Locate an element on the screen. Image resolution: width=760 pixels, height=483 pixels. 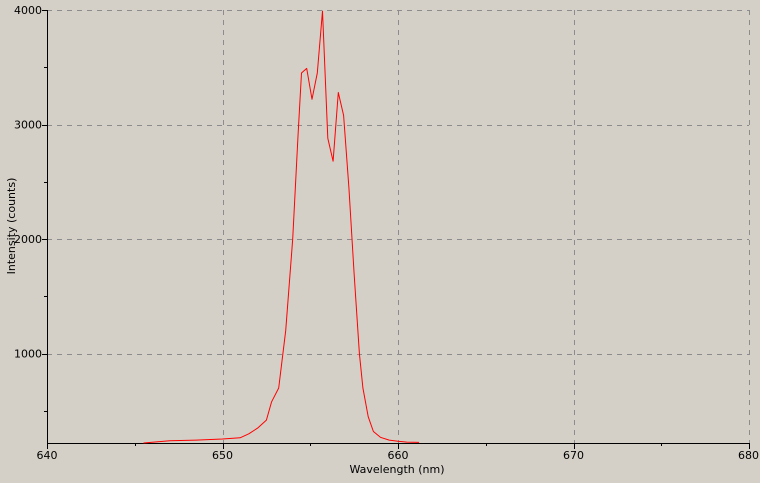
x-axis-title: Wavelength (nm) is located at coordinates (396, 469).